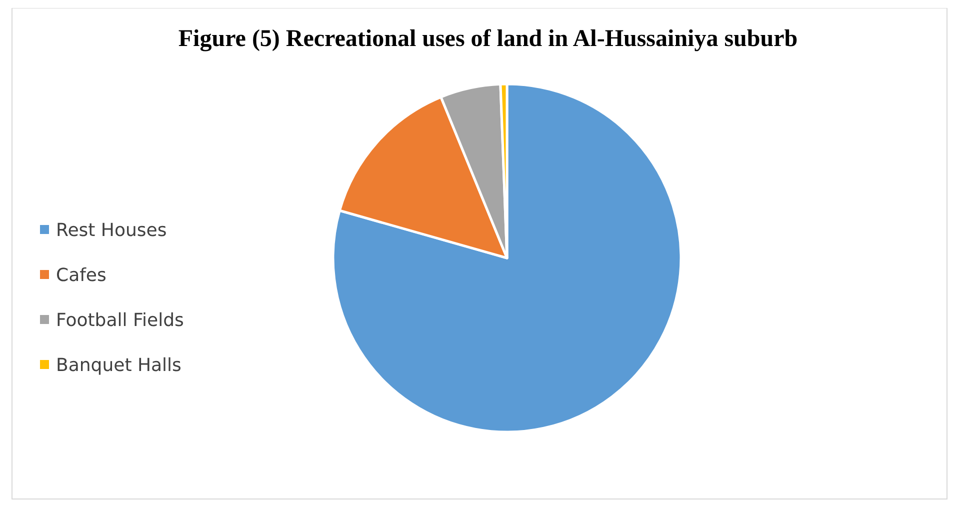 This screenshot has width=956, height=508. What do you see at coordinates (119, 365) in the screenshot?
I see `legend-label: Banquet Halls` at bounding box center [119, 365].